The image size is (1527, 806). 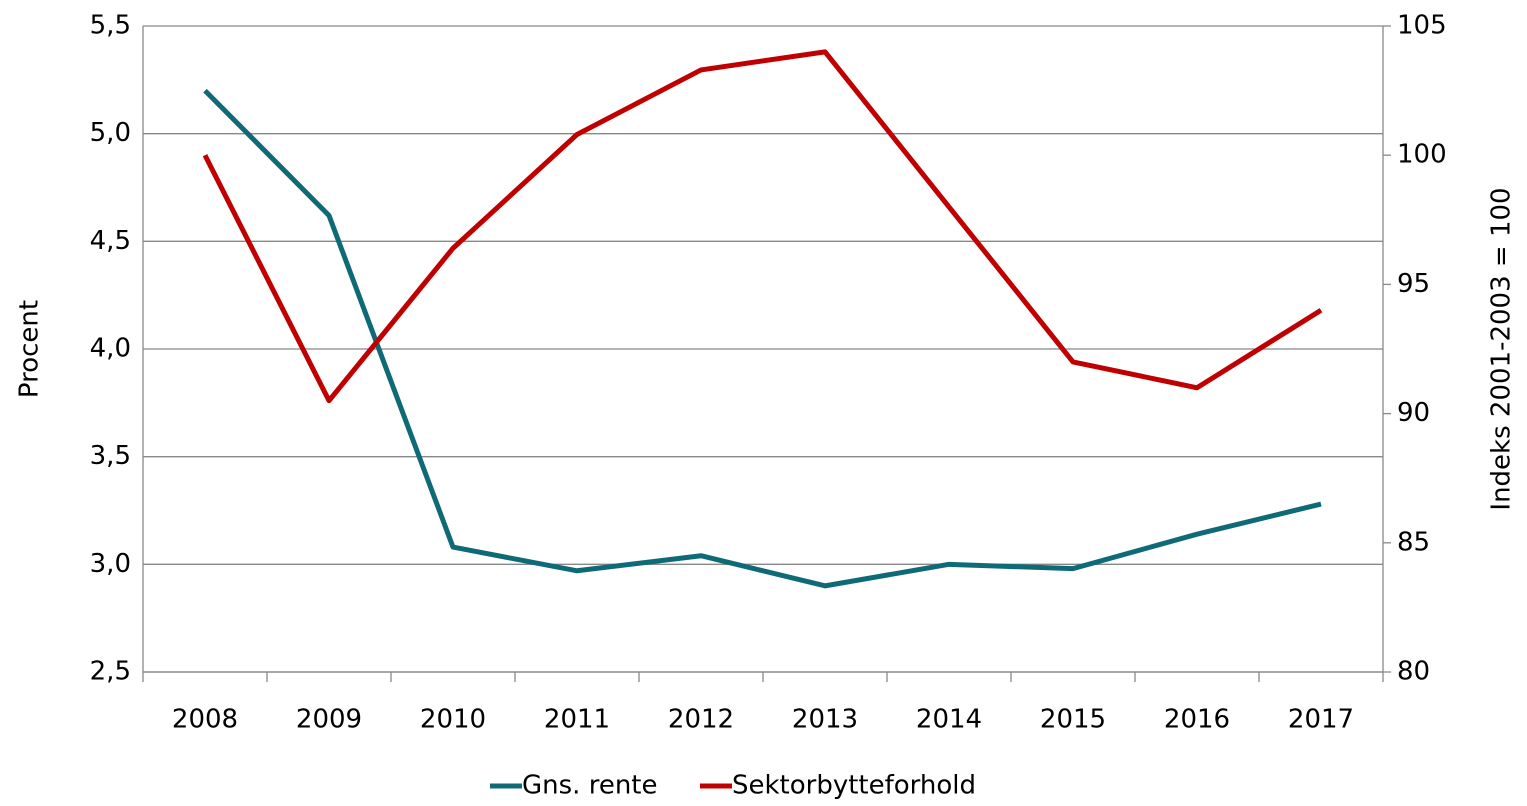 What do you see at coordinates (30, 349) in the screenshot?
I see `y-axis-label: Procent` at bounding box center [30, 349].